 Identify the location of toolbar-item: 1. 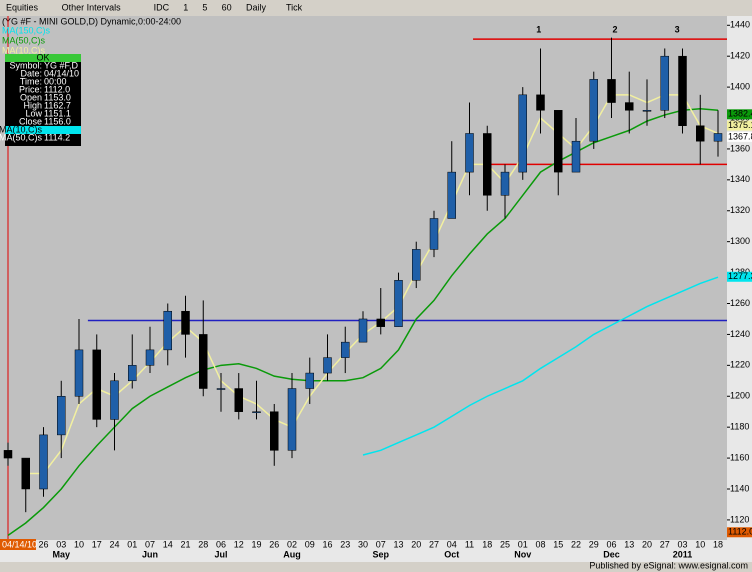
(185, 7).